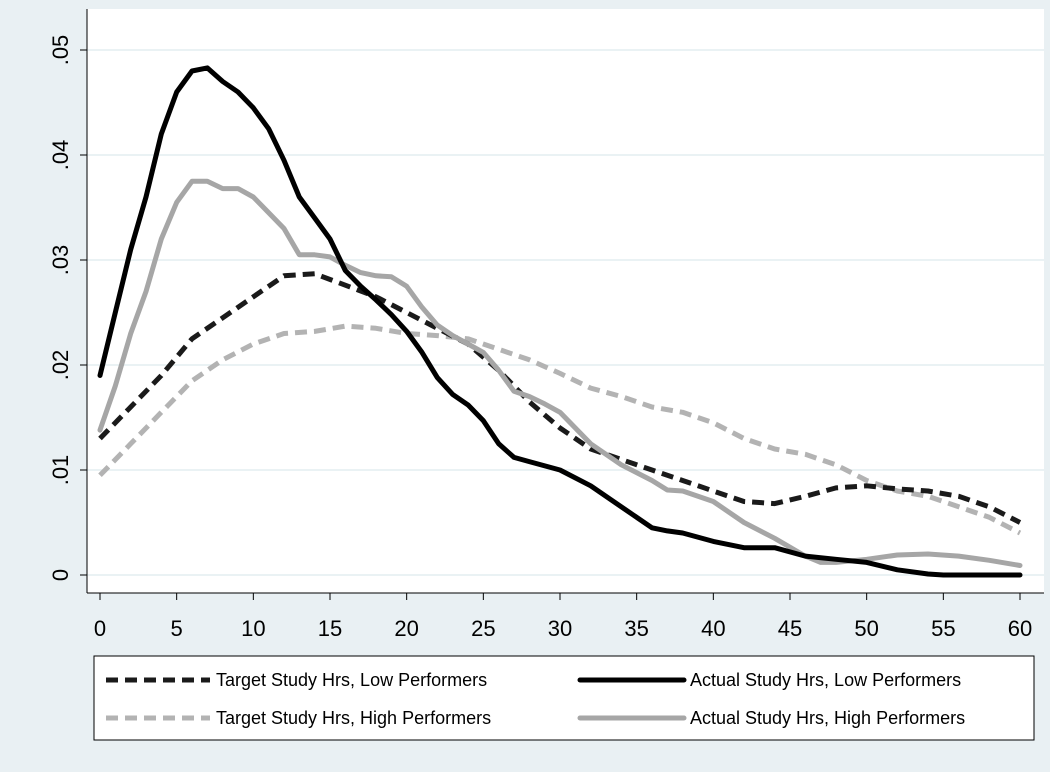 This screenshot has height=772, width=1050. Describe the element at coordinates (330, 628) in the screenshot. I see `x-tick-label: 15` at that location.